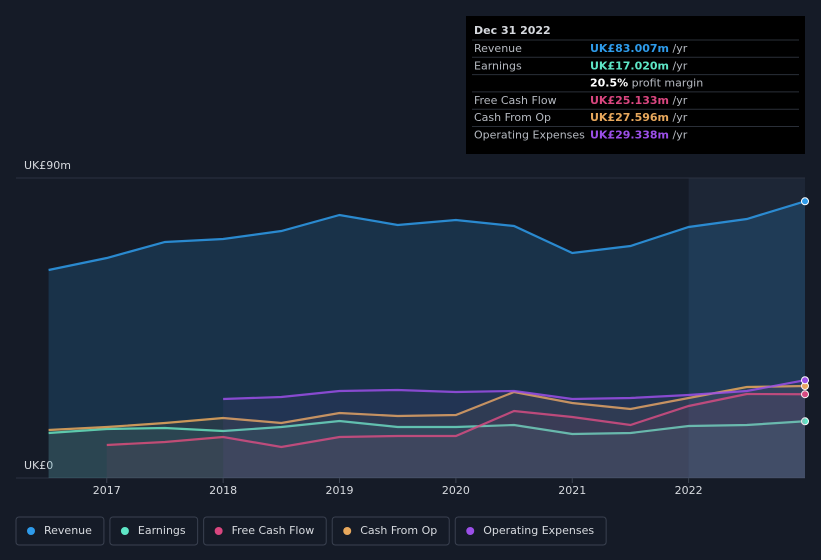 The image size is (821, 560). Describe the element at coordinates (746, 328) in the screenshot. I see `highlight-region` at that location.